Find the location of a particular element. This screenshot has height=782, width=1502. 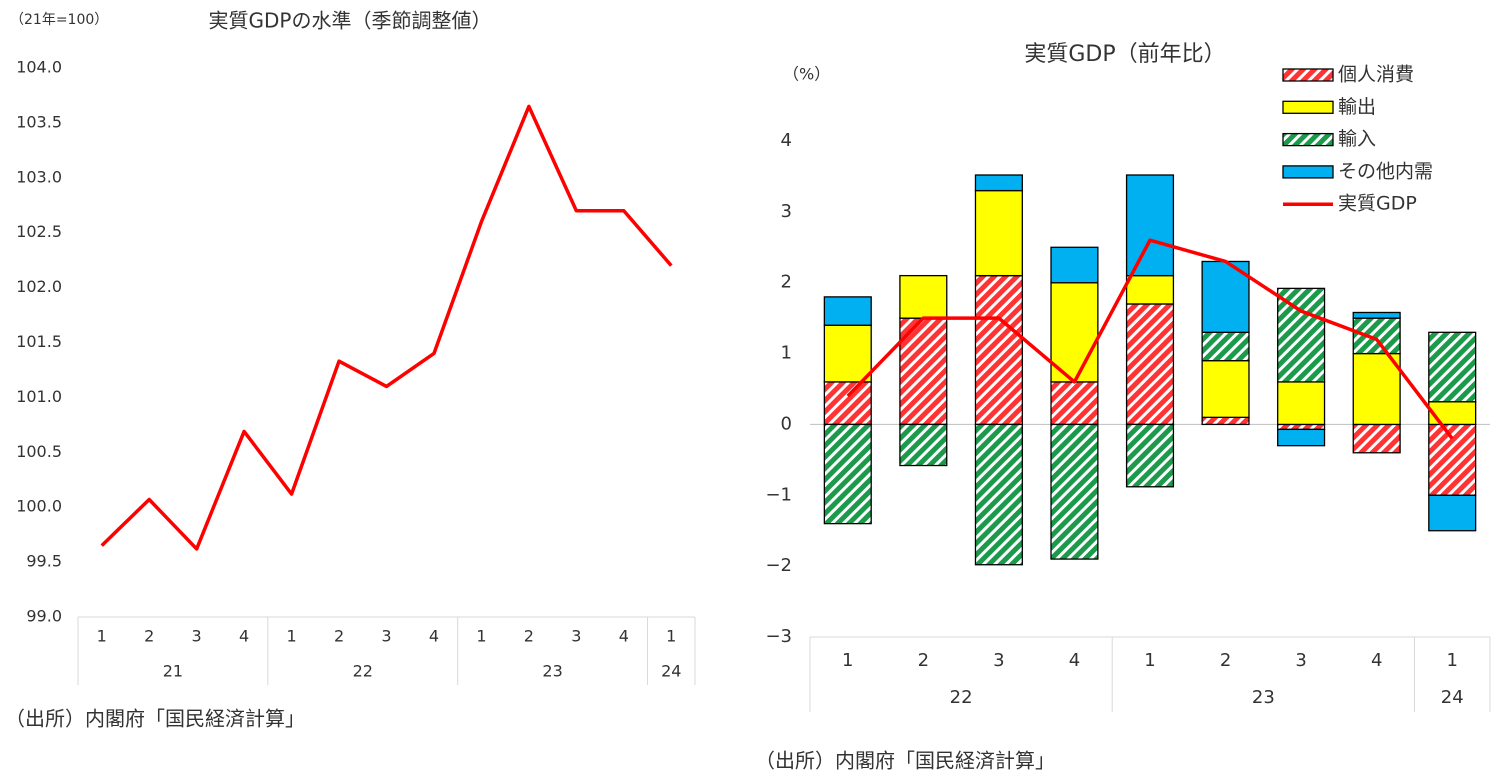

y-tick-label: −3 is located at coordinates (778, 636).